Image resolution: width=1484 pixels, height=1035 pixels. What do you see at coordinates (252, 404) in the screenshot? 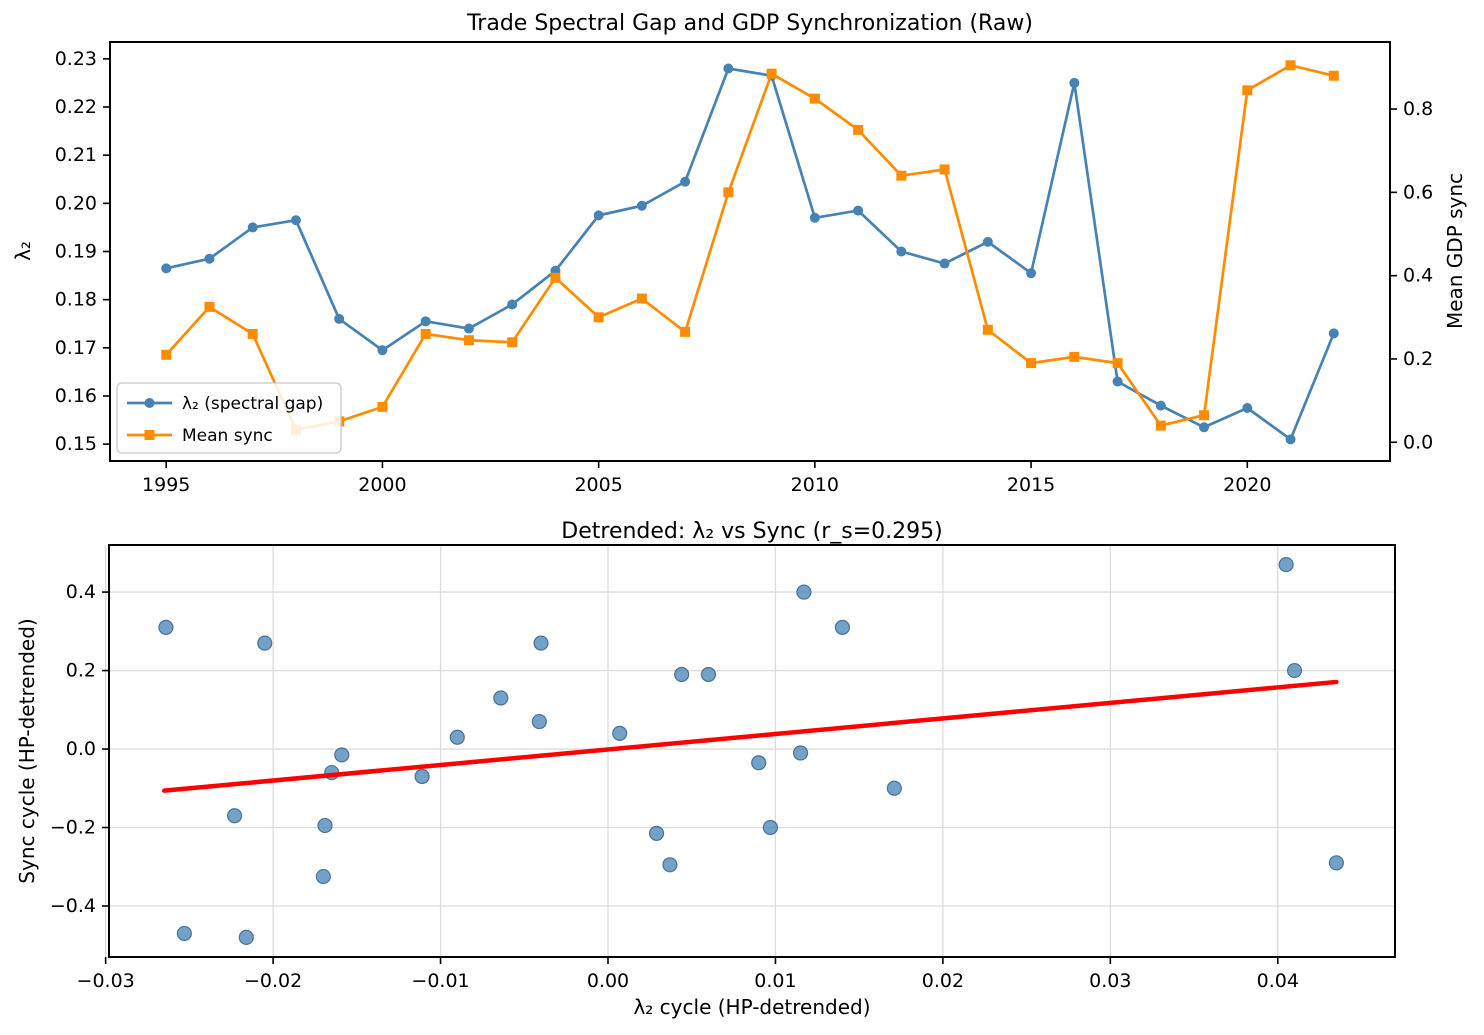
I see `legend-label-lambda2: λ₂ (spectral gap)` at bounding box center [252, 404].